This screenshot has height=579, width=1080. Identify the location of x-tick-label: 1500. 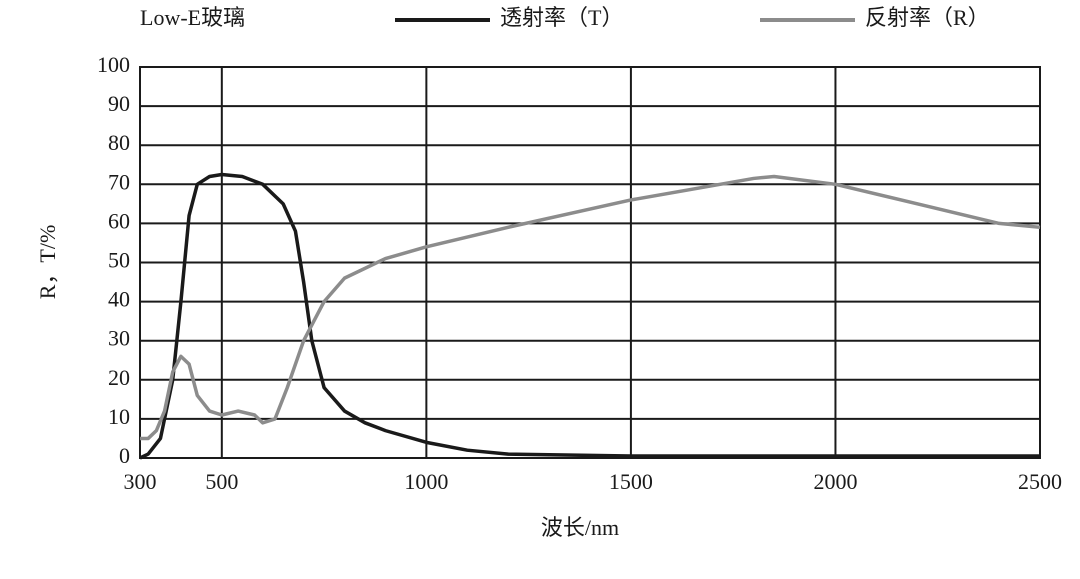
(631, 481).